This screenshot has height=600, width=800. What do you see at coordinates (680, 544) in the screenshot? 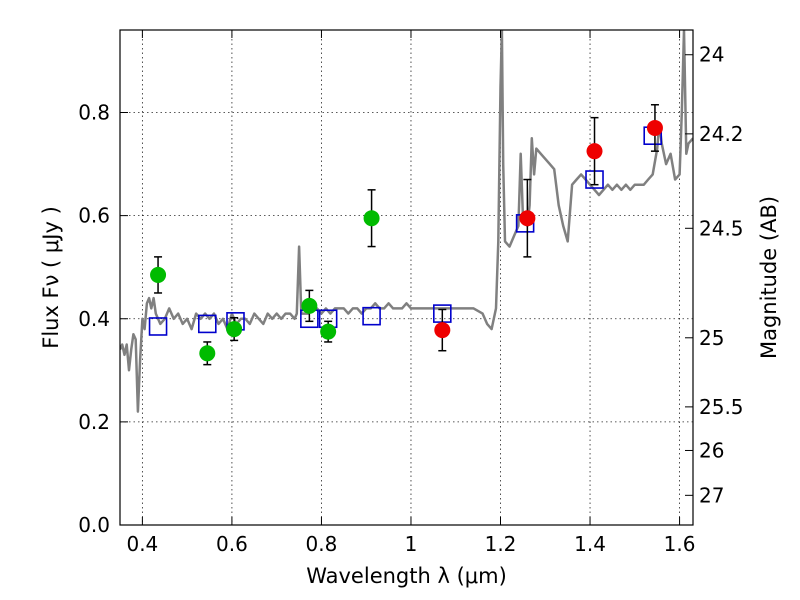
I see `x-tick-label: 1.6` at bounding box center [680, 544].